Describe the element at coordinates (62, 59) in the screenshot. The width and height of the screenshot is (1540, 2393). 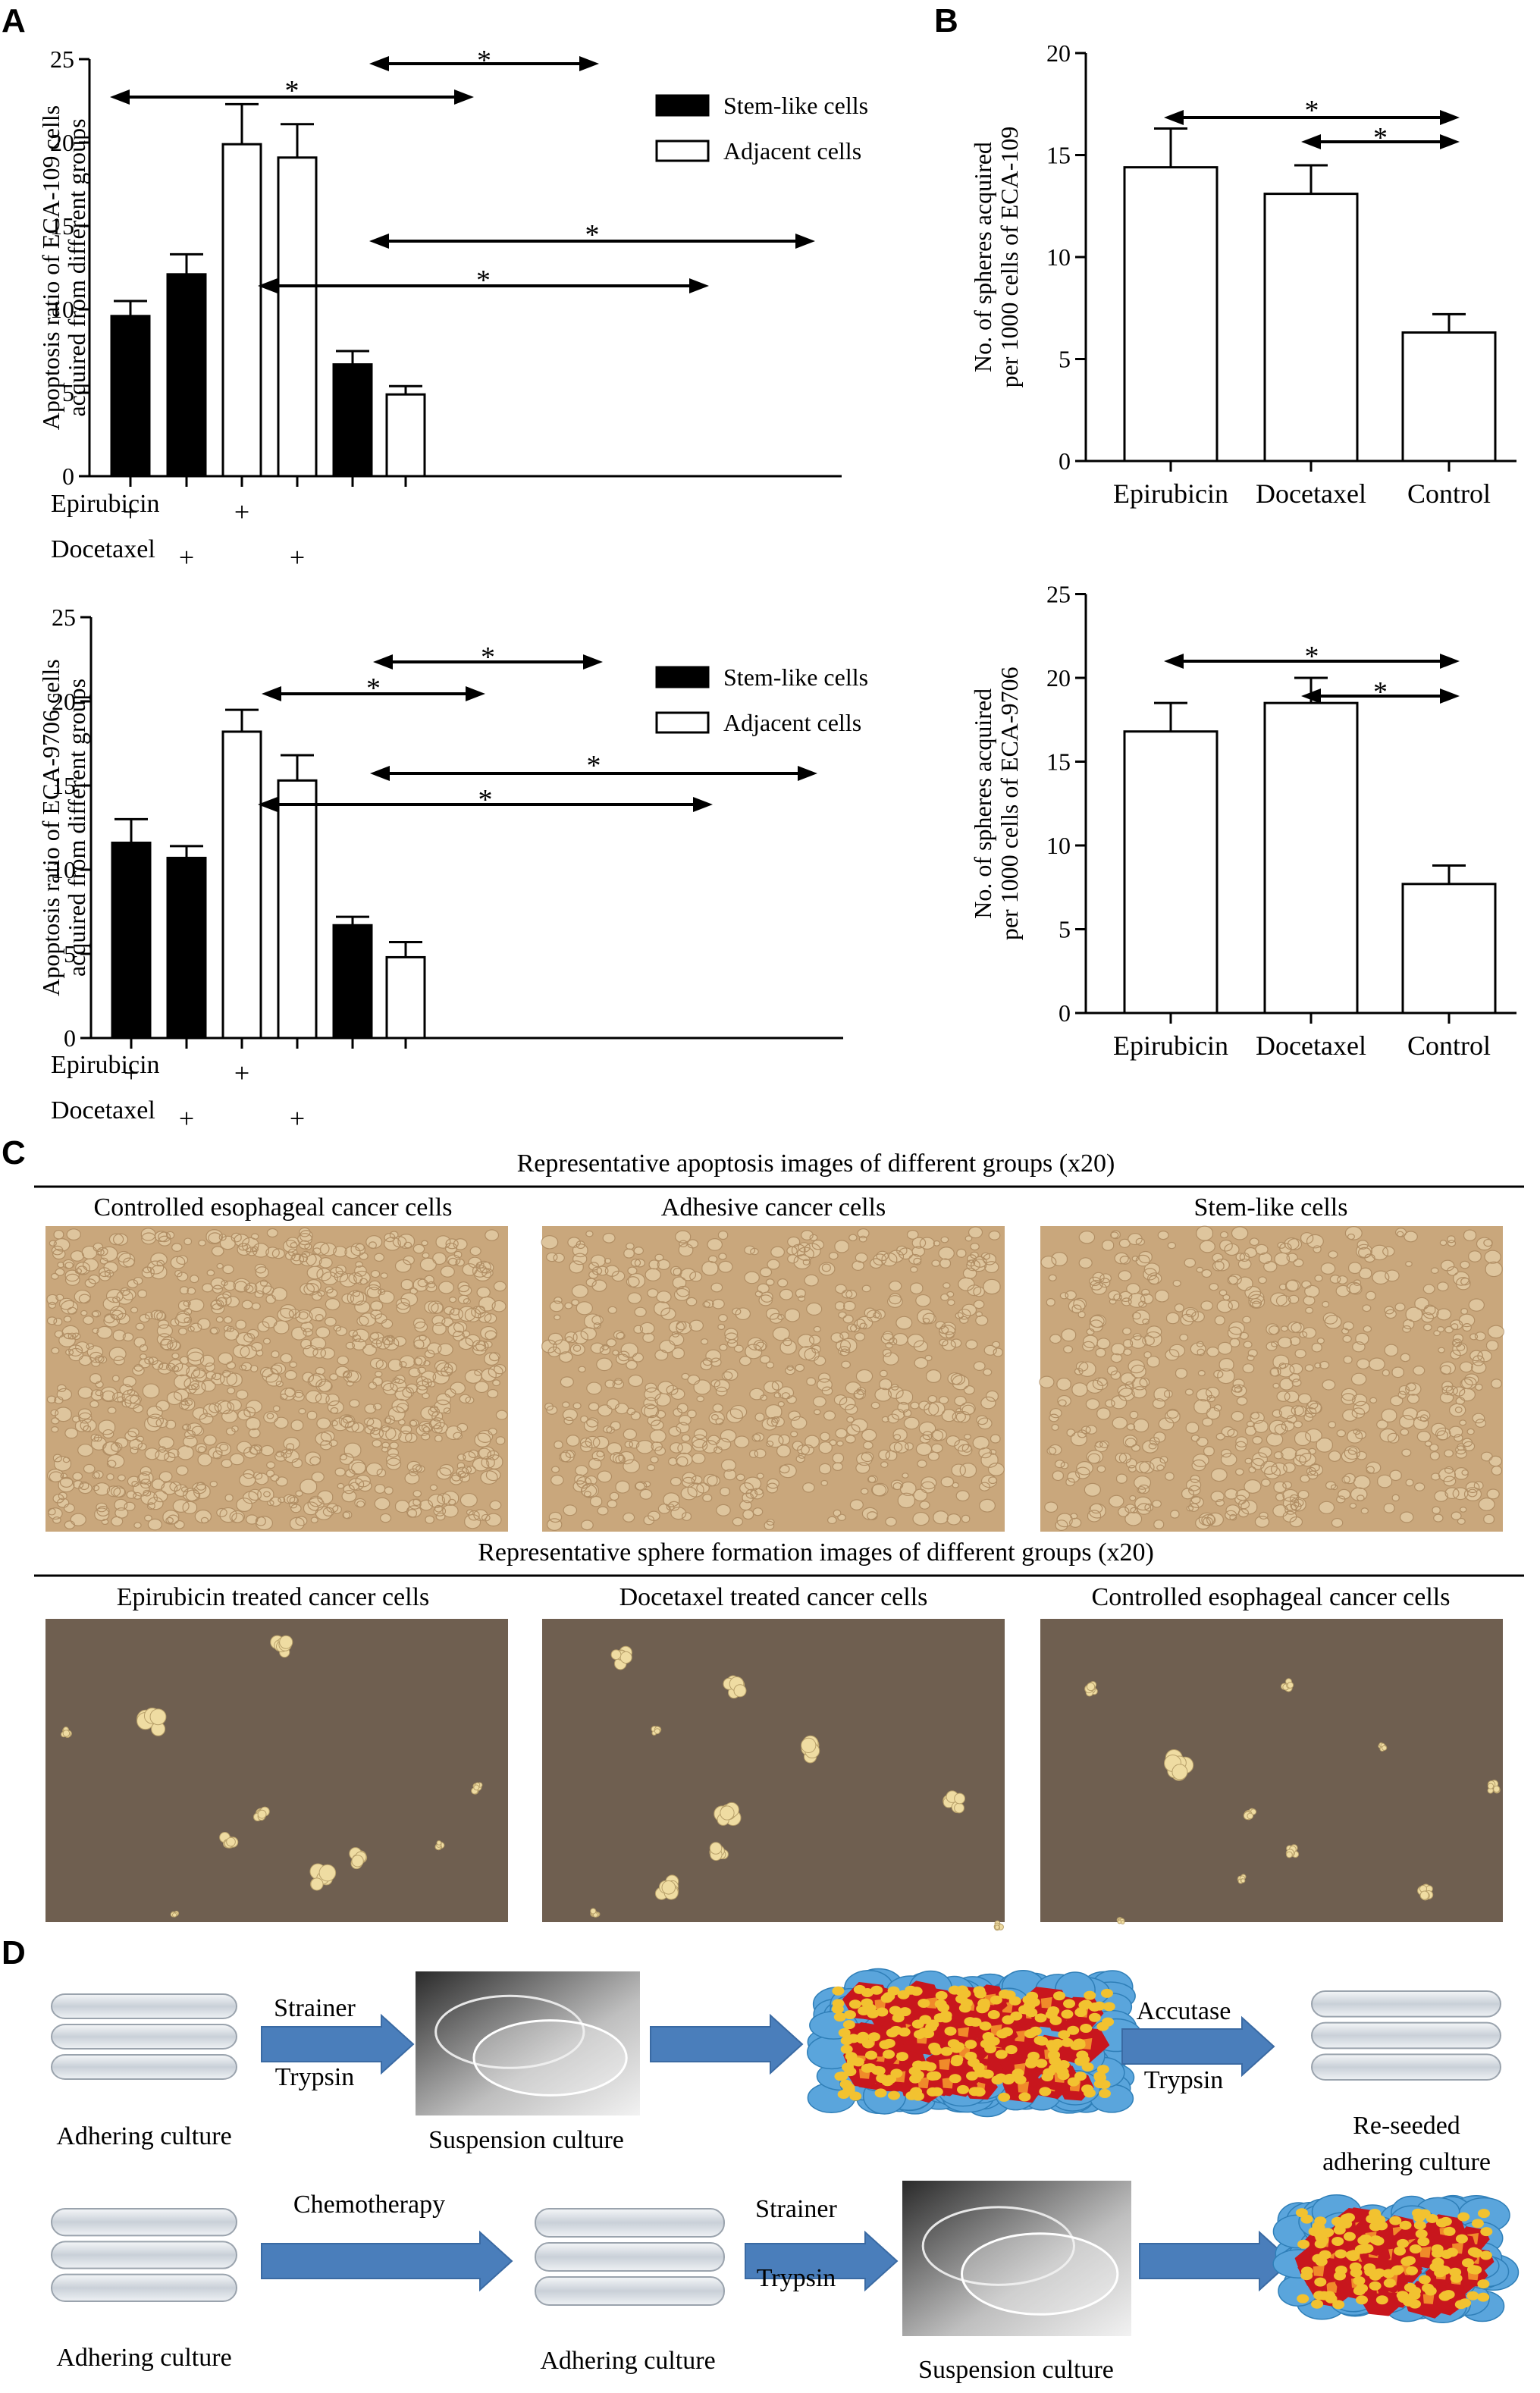
I see `y-tick-label: 25` at that location.